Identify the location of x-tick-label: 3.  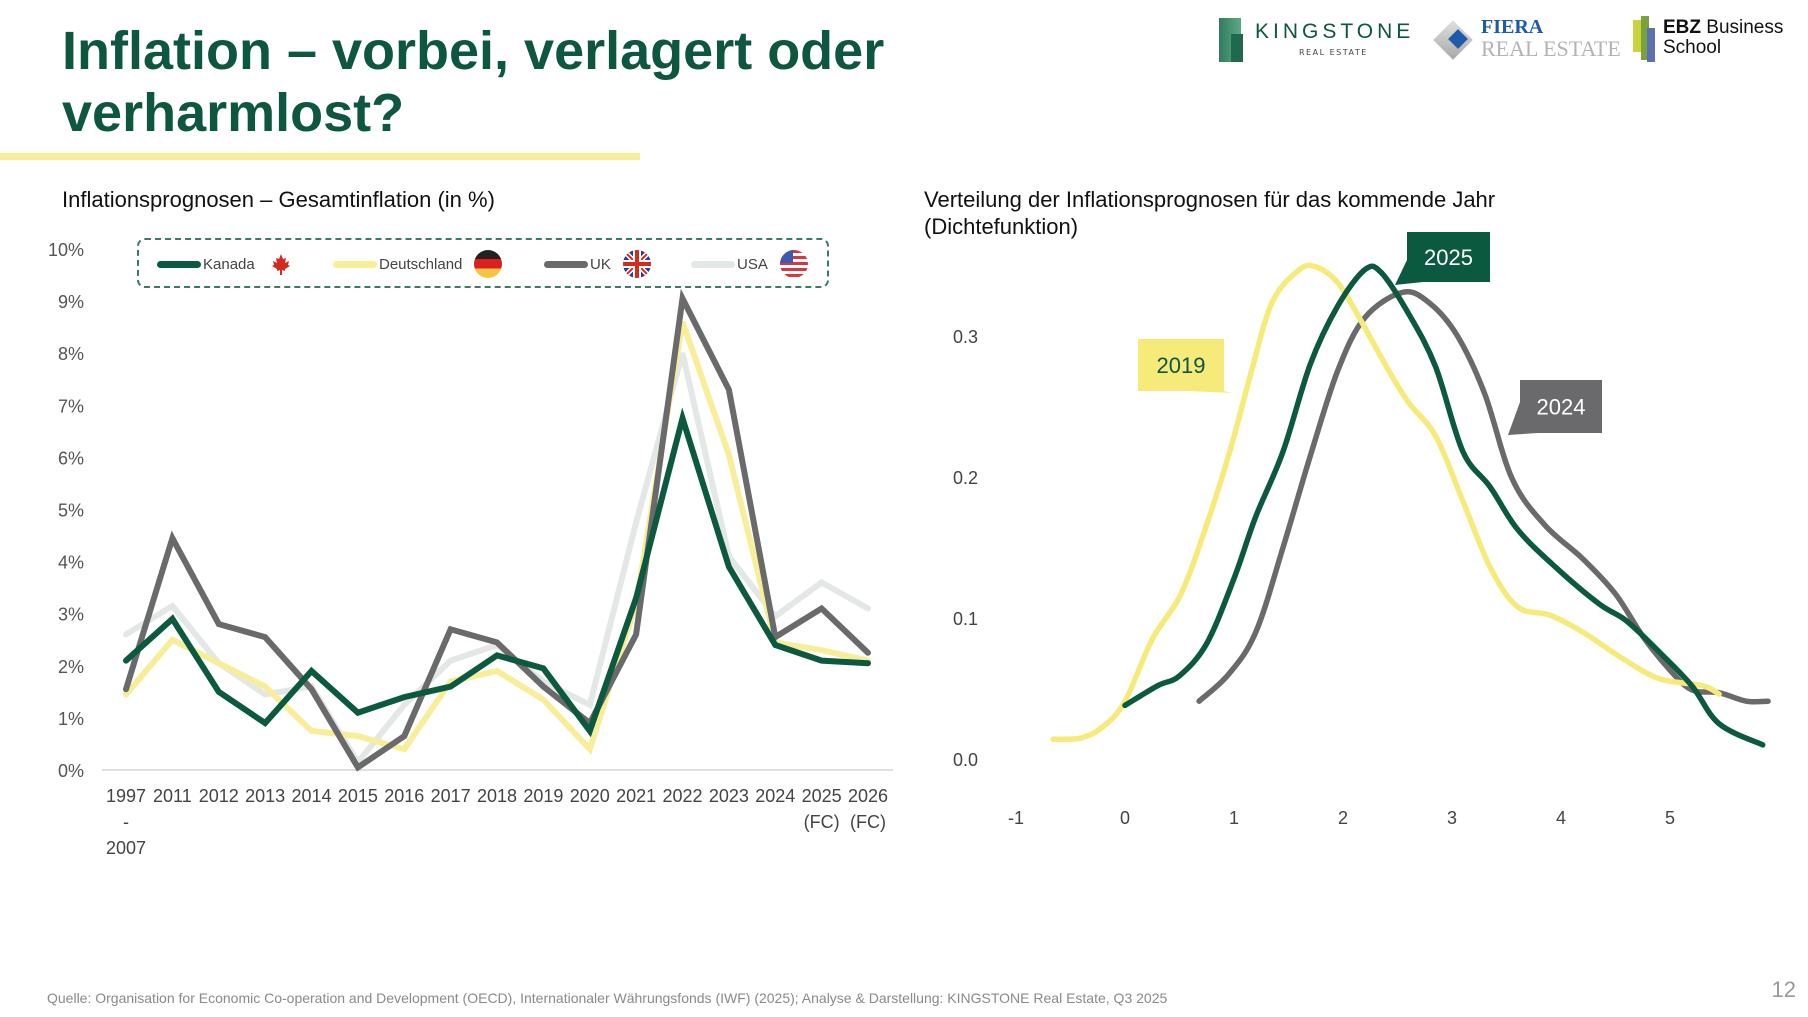
(1452, 818).